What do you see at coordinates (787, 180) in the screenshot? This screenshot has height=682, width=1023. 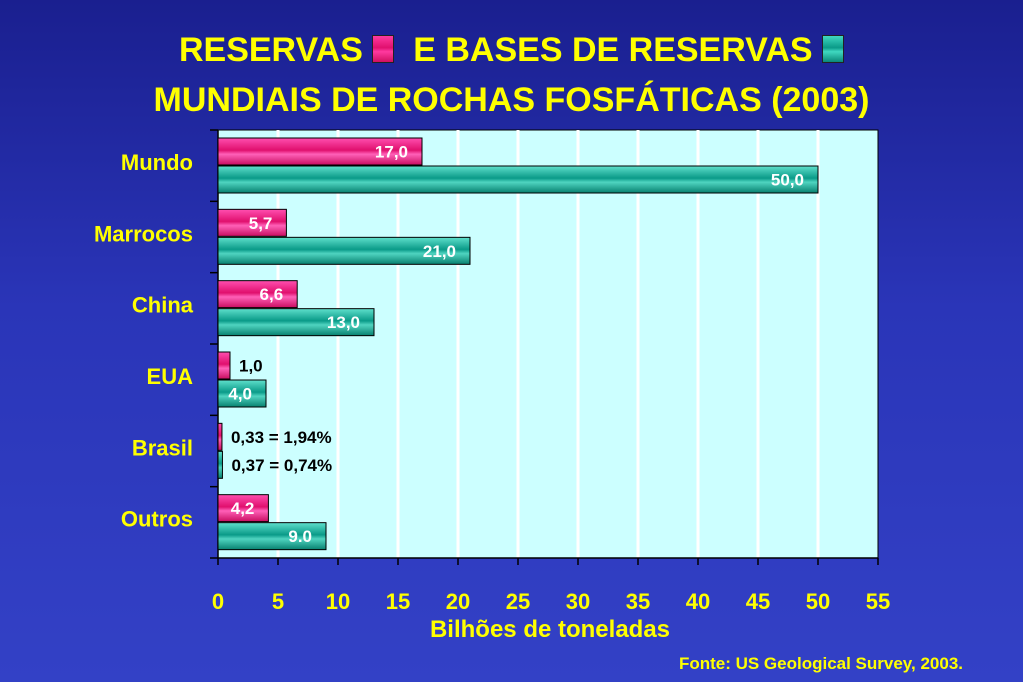 I see `data-label: 50,0` at bounding box center [787, 180].